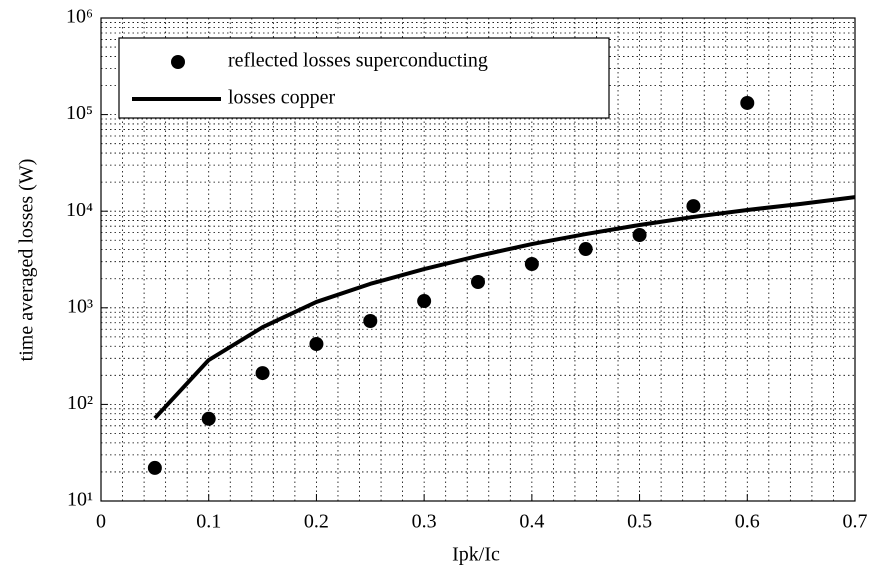 This screenshot has width=872, height=581. What do you see at coordinates (316, 522) in the screenshot?
I see `x-tick-label: 0.2` at bounding box center [316, 522].